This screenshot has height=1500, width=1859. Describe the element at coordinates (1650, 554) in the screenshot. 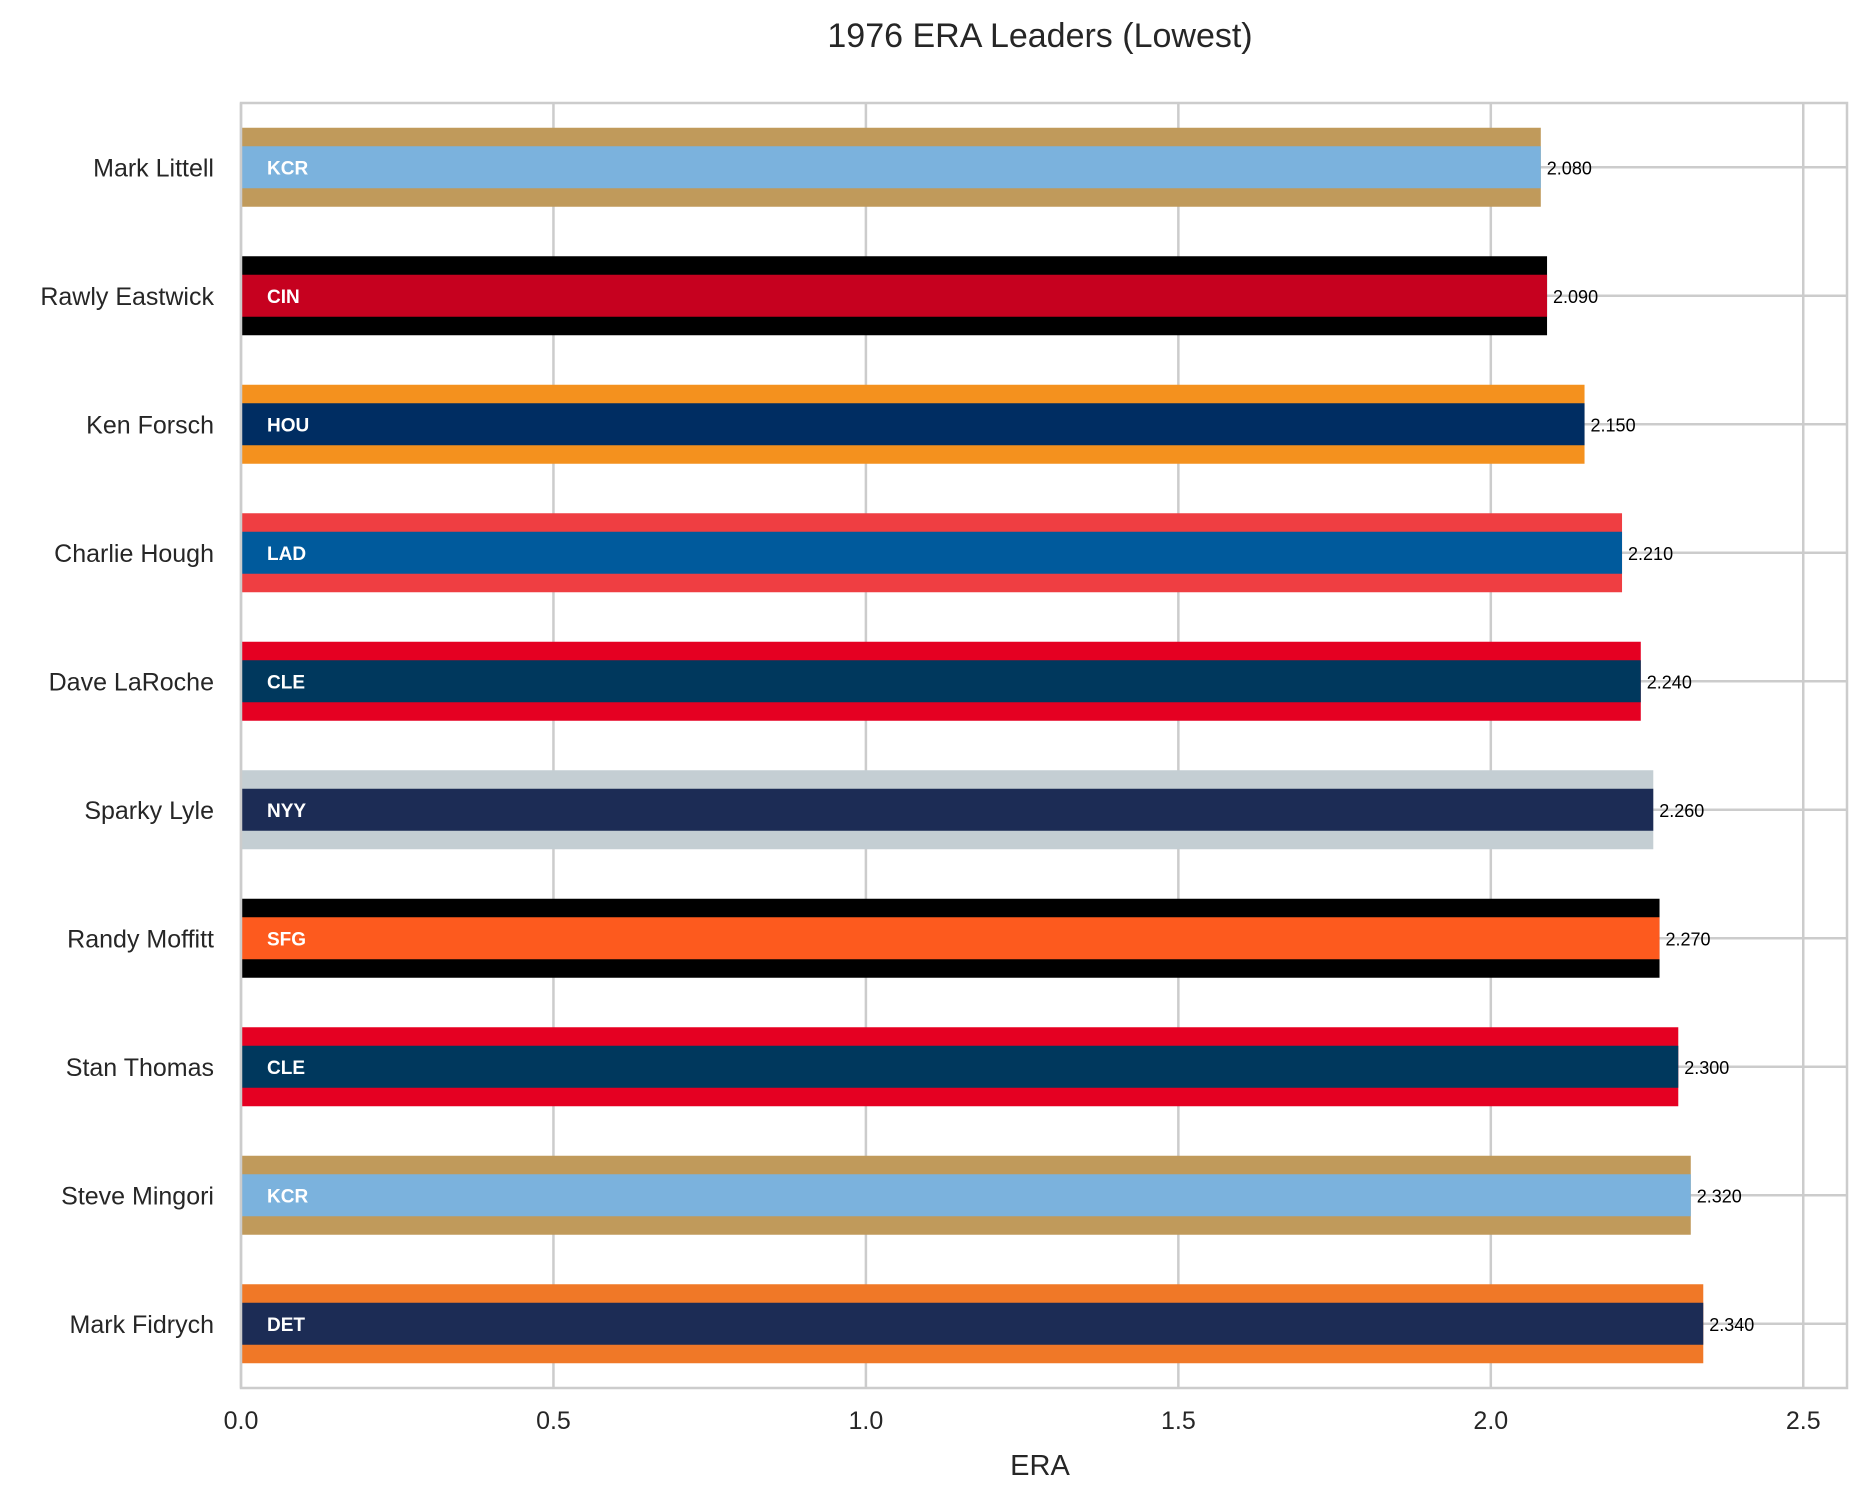

I see `value-label: 2.210` at that location.